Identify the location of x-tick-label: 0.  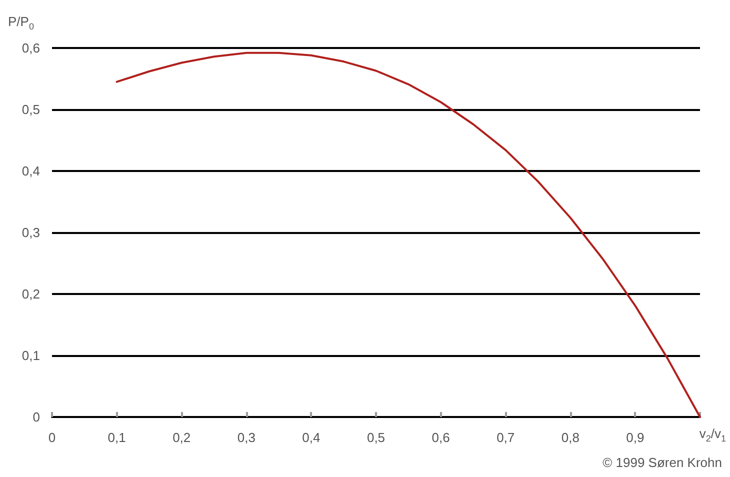
(52, 437).